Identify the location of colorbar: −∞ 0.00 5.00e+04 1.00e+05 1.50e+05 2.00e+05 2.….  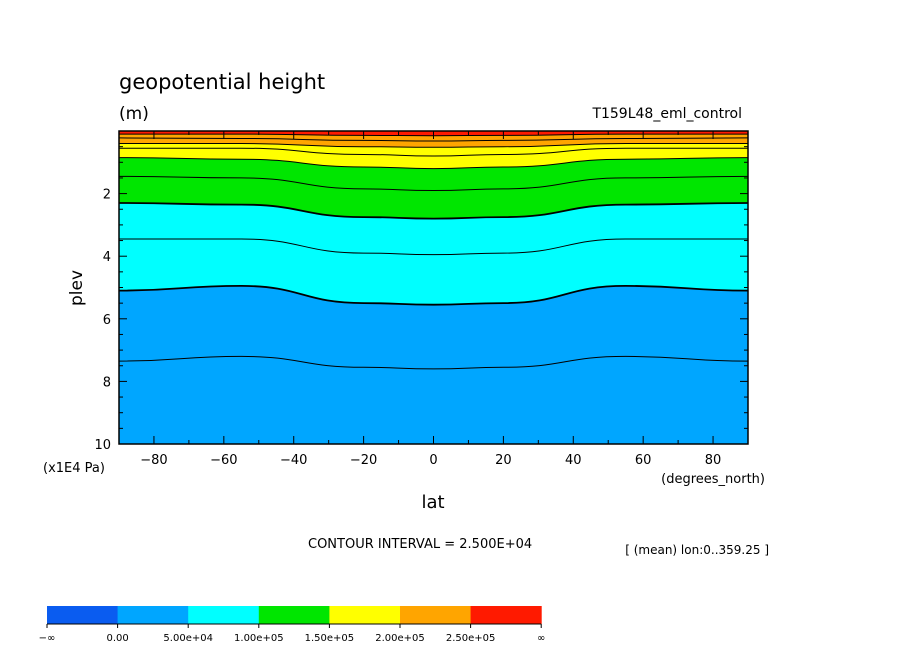
(292, 625).